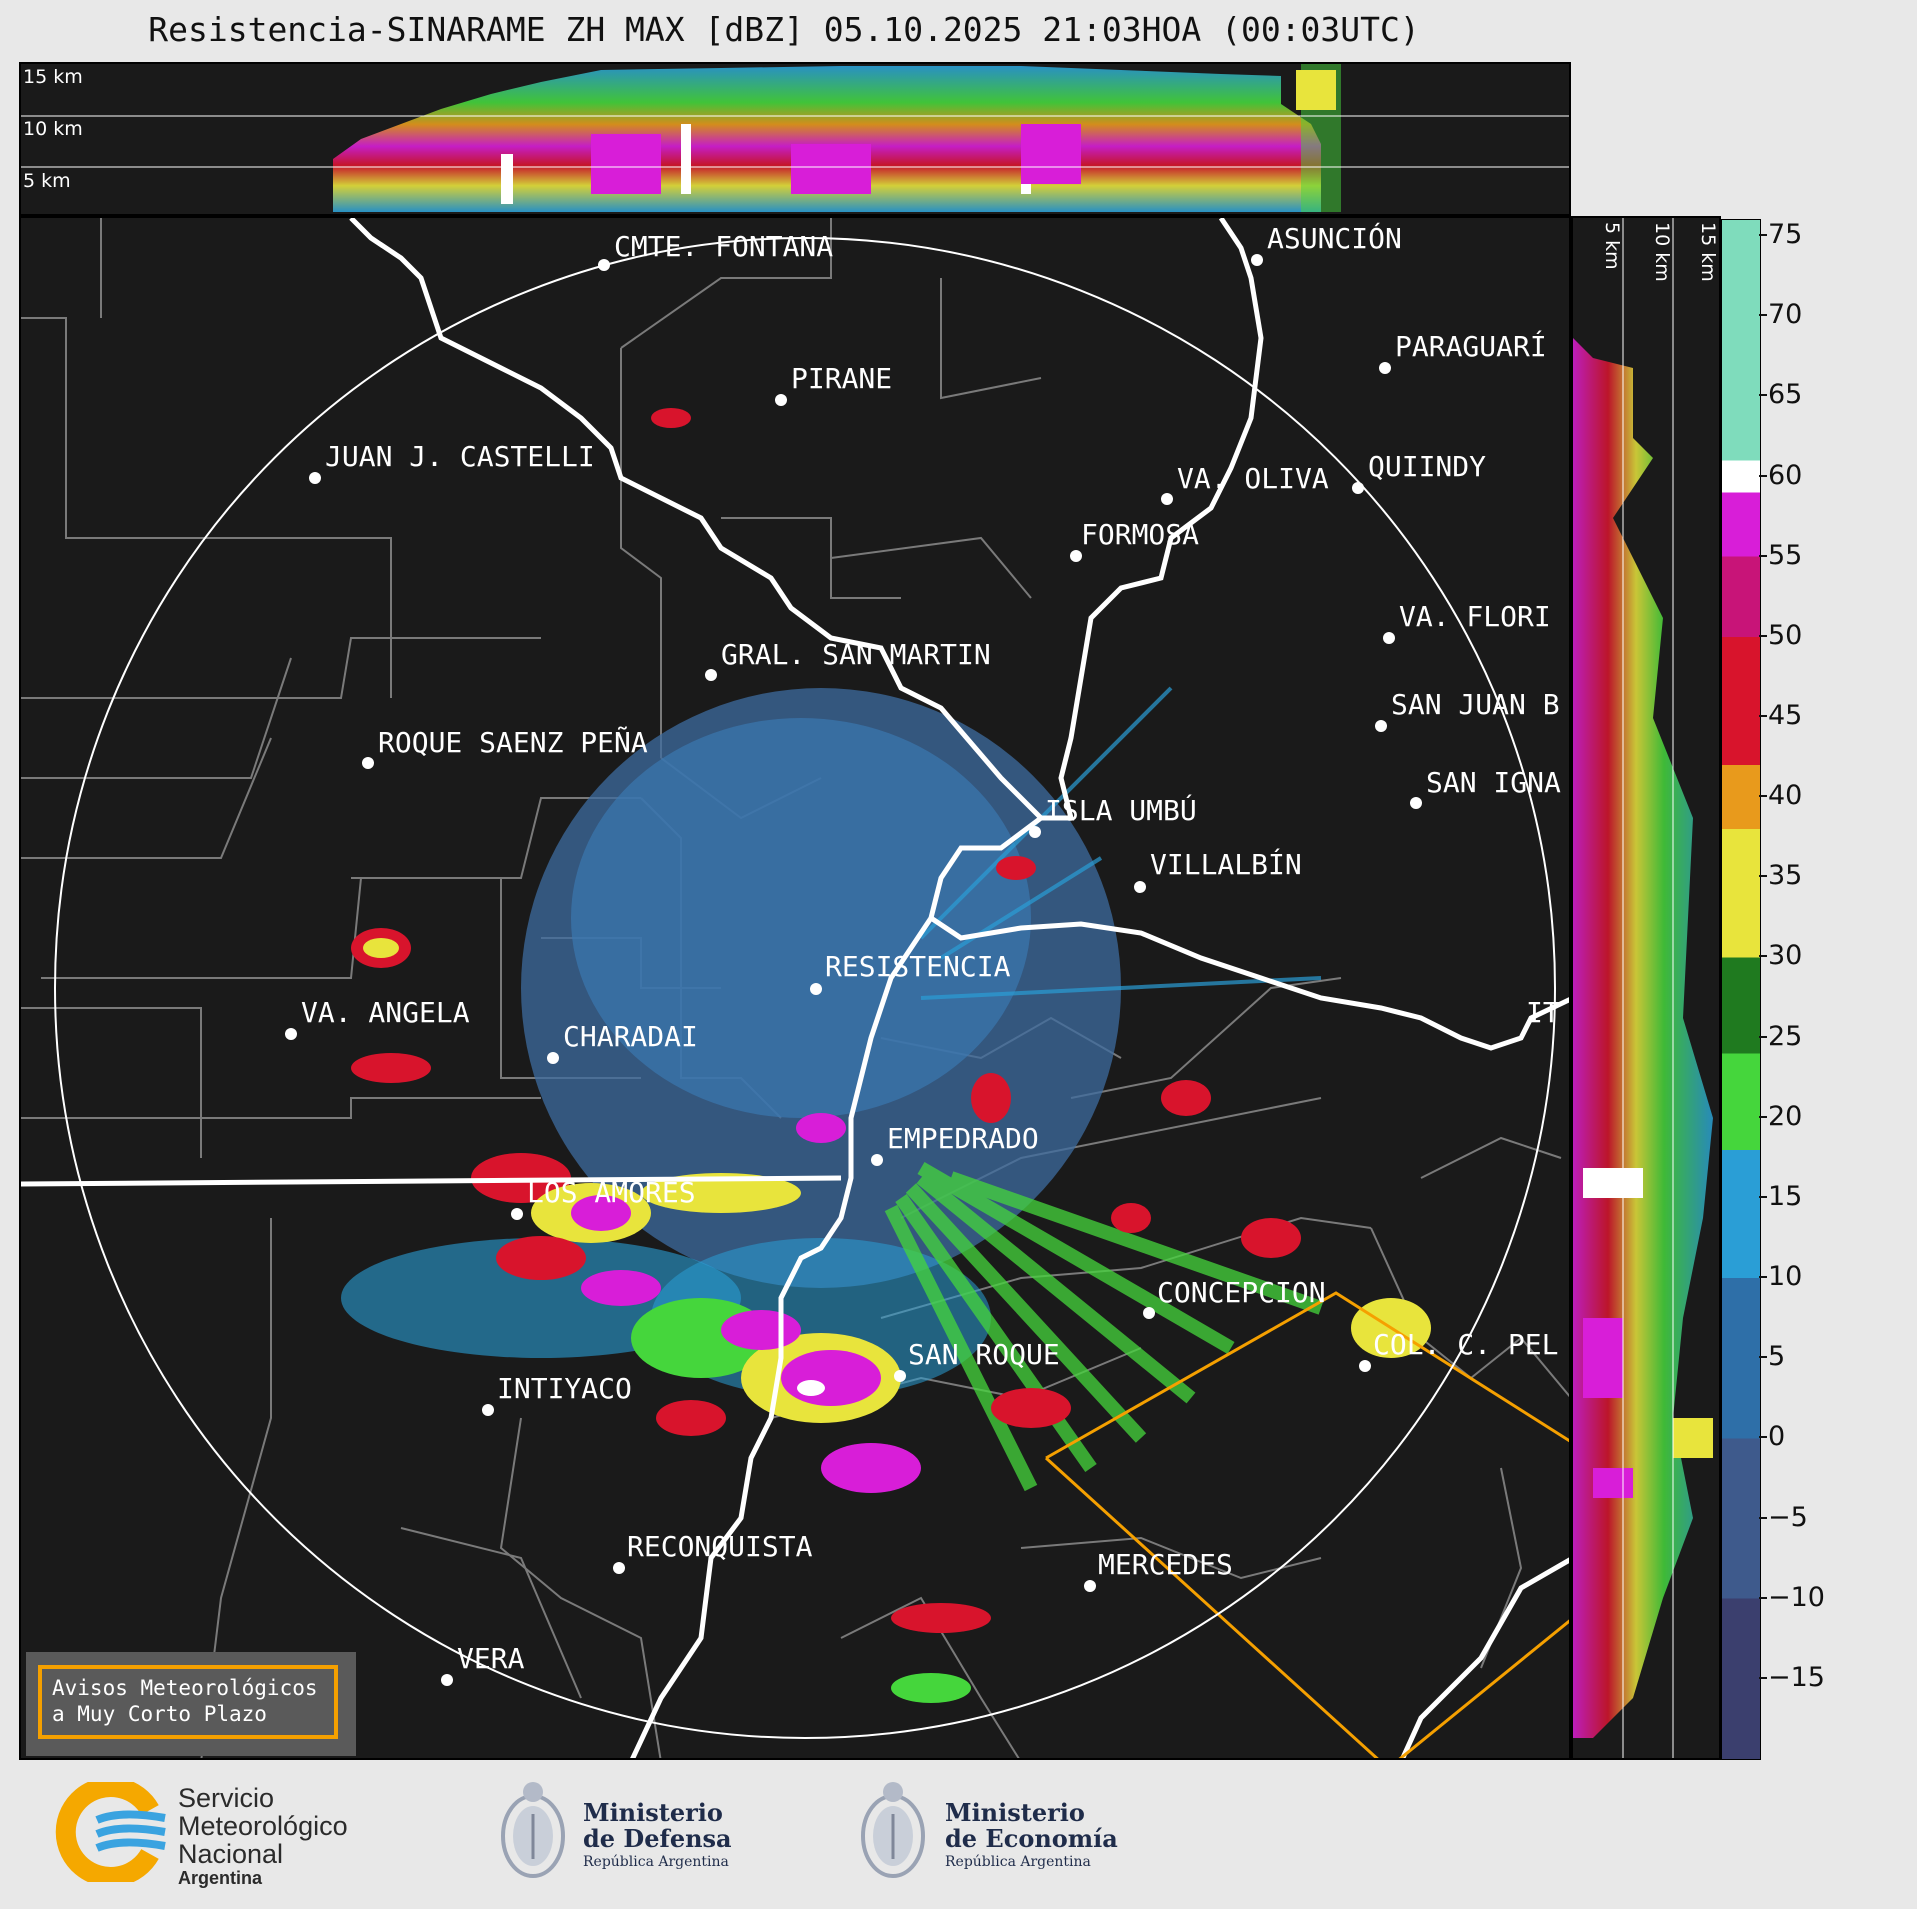  Describe the element at coordinates (1785, 876) in the screenshot. I see `colorbar-tick-label: 35` at that location.